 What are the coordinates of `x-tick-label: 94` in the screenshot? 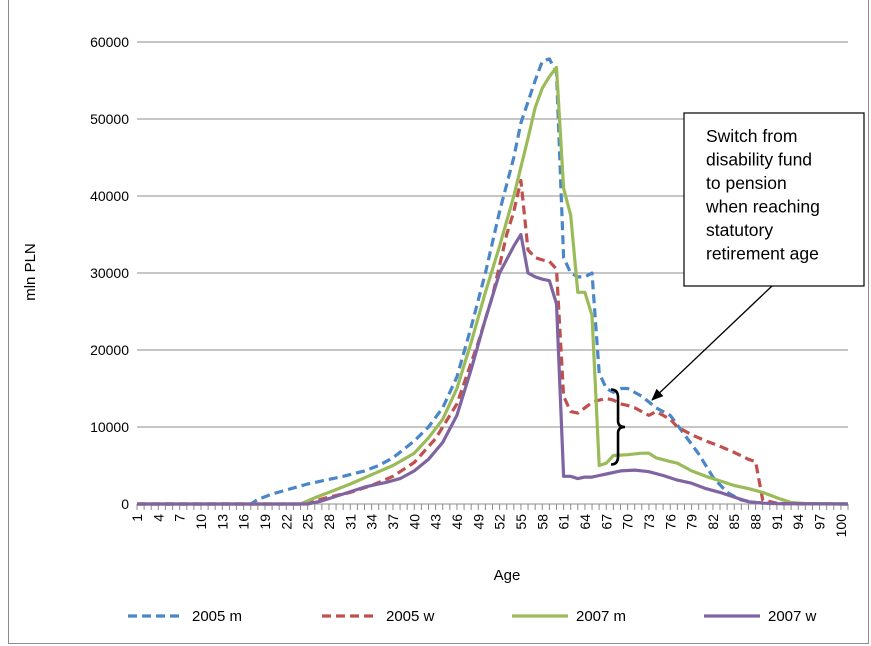 It's located at (798, 522).